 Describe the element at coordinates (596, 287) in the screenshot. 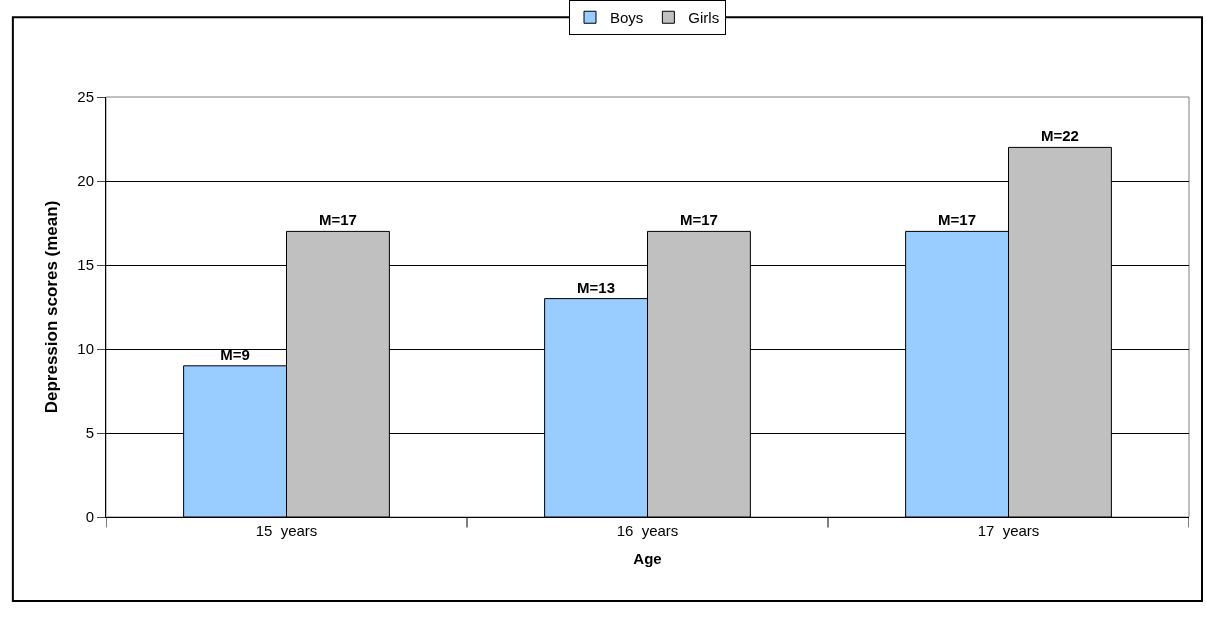

I see `data-label: M=13` at that location.